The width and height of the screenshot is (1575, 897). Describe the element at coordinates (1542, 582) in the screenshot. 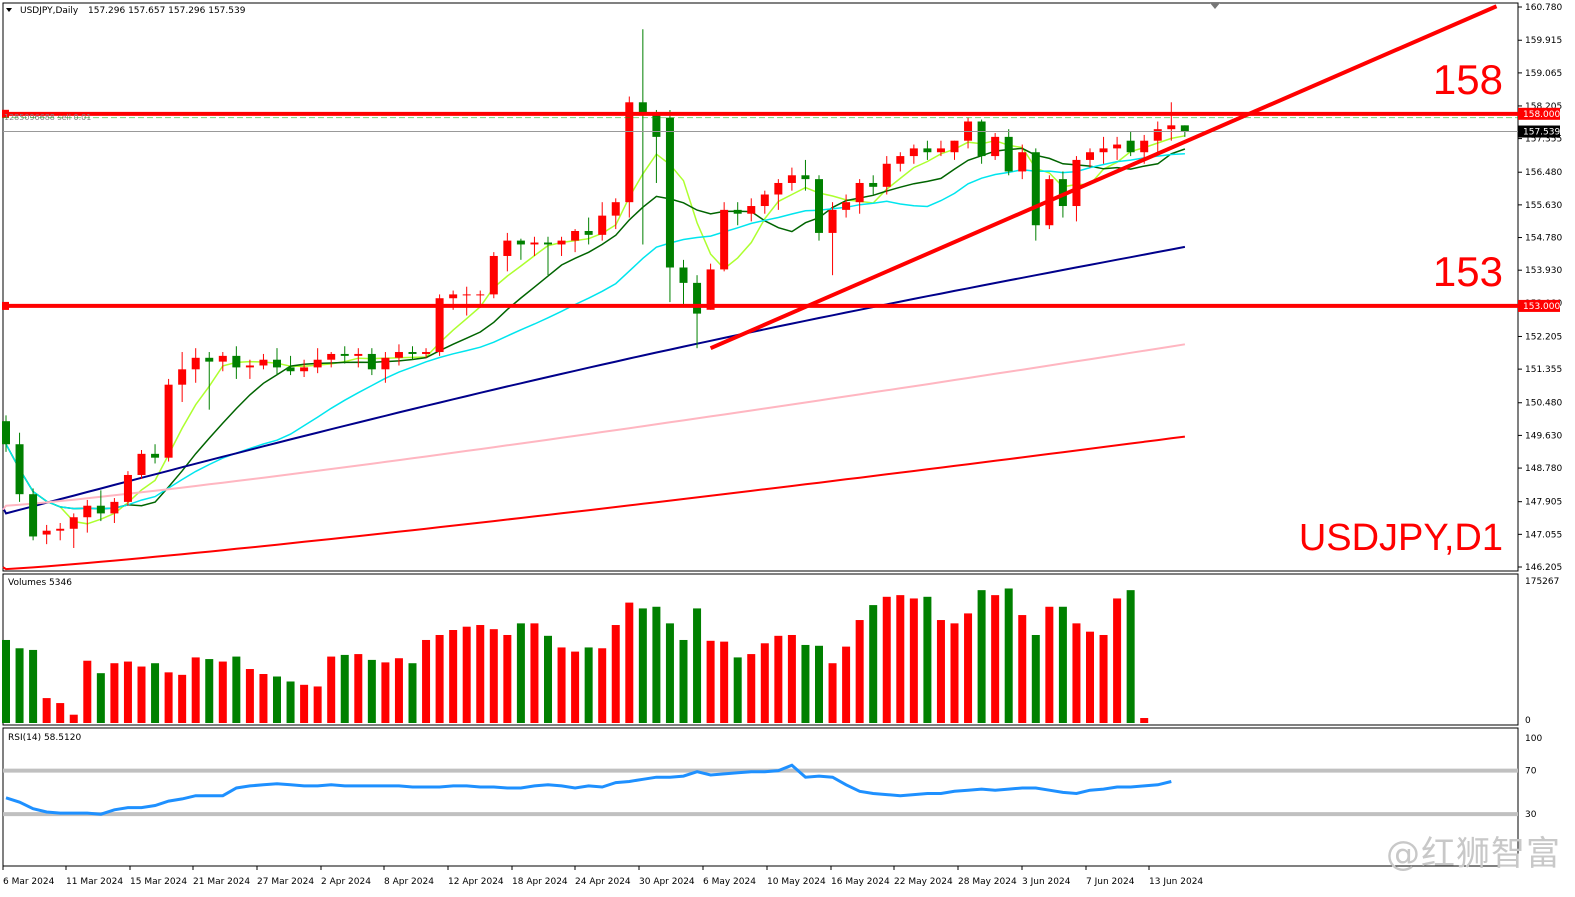

I see `volume-tick-label: 175267` at that location.